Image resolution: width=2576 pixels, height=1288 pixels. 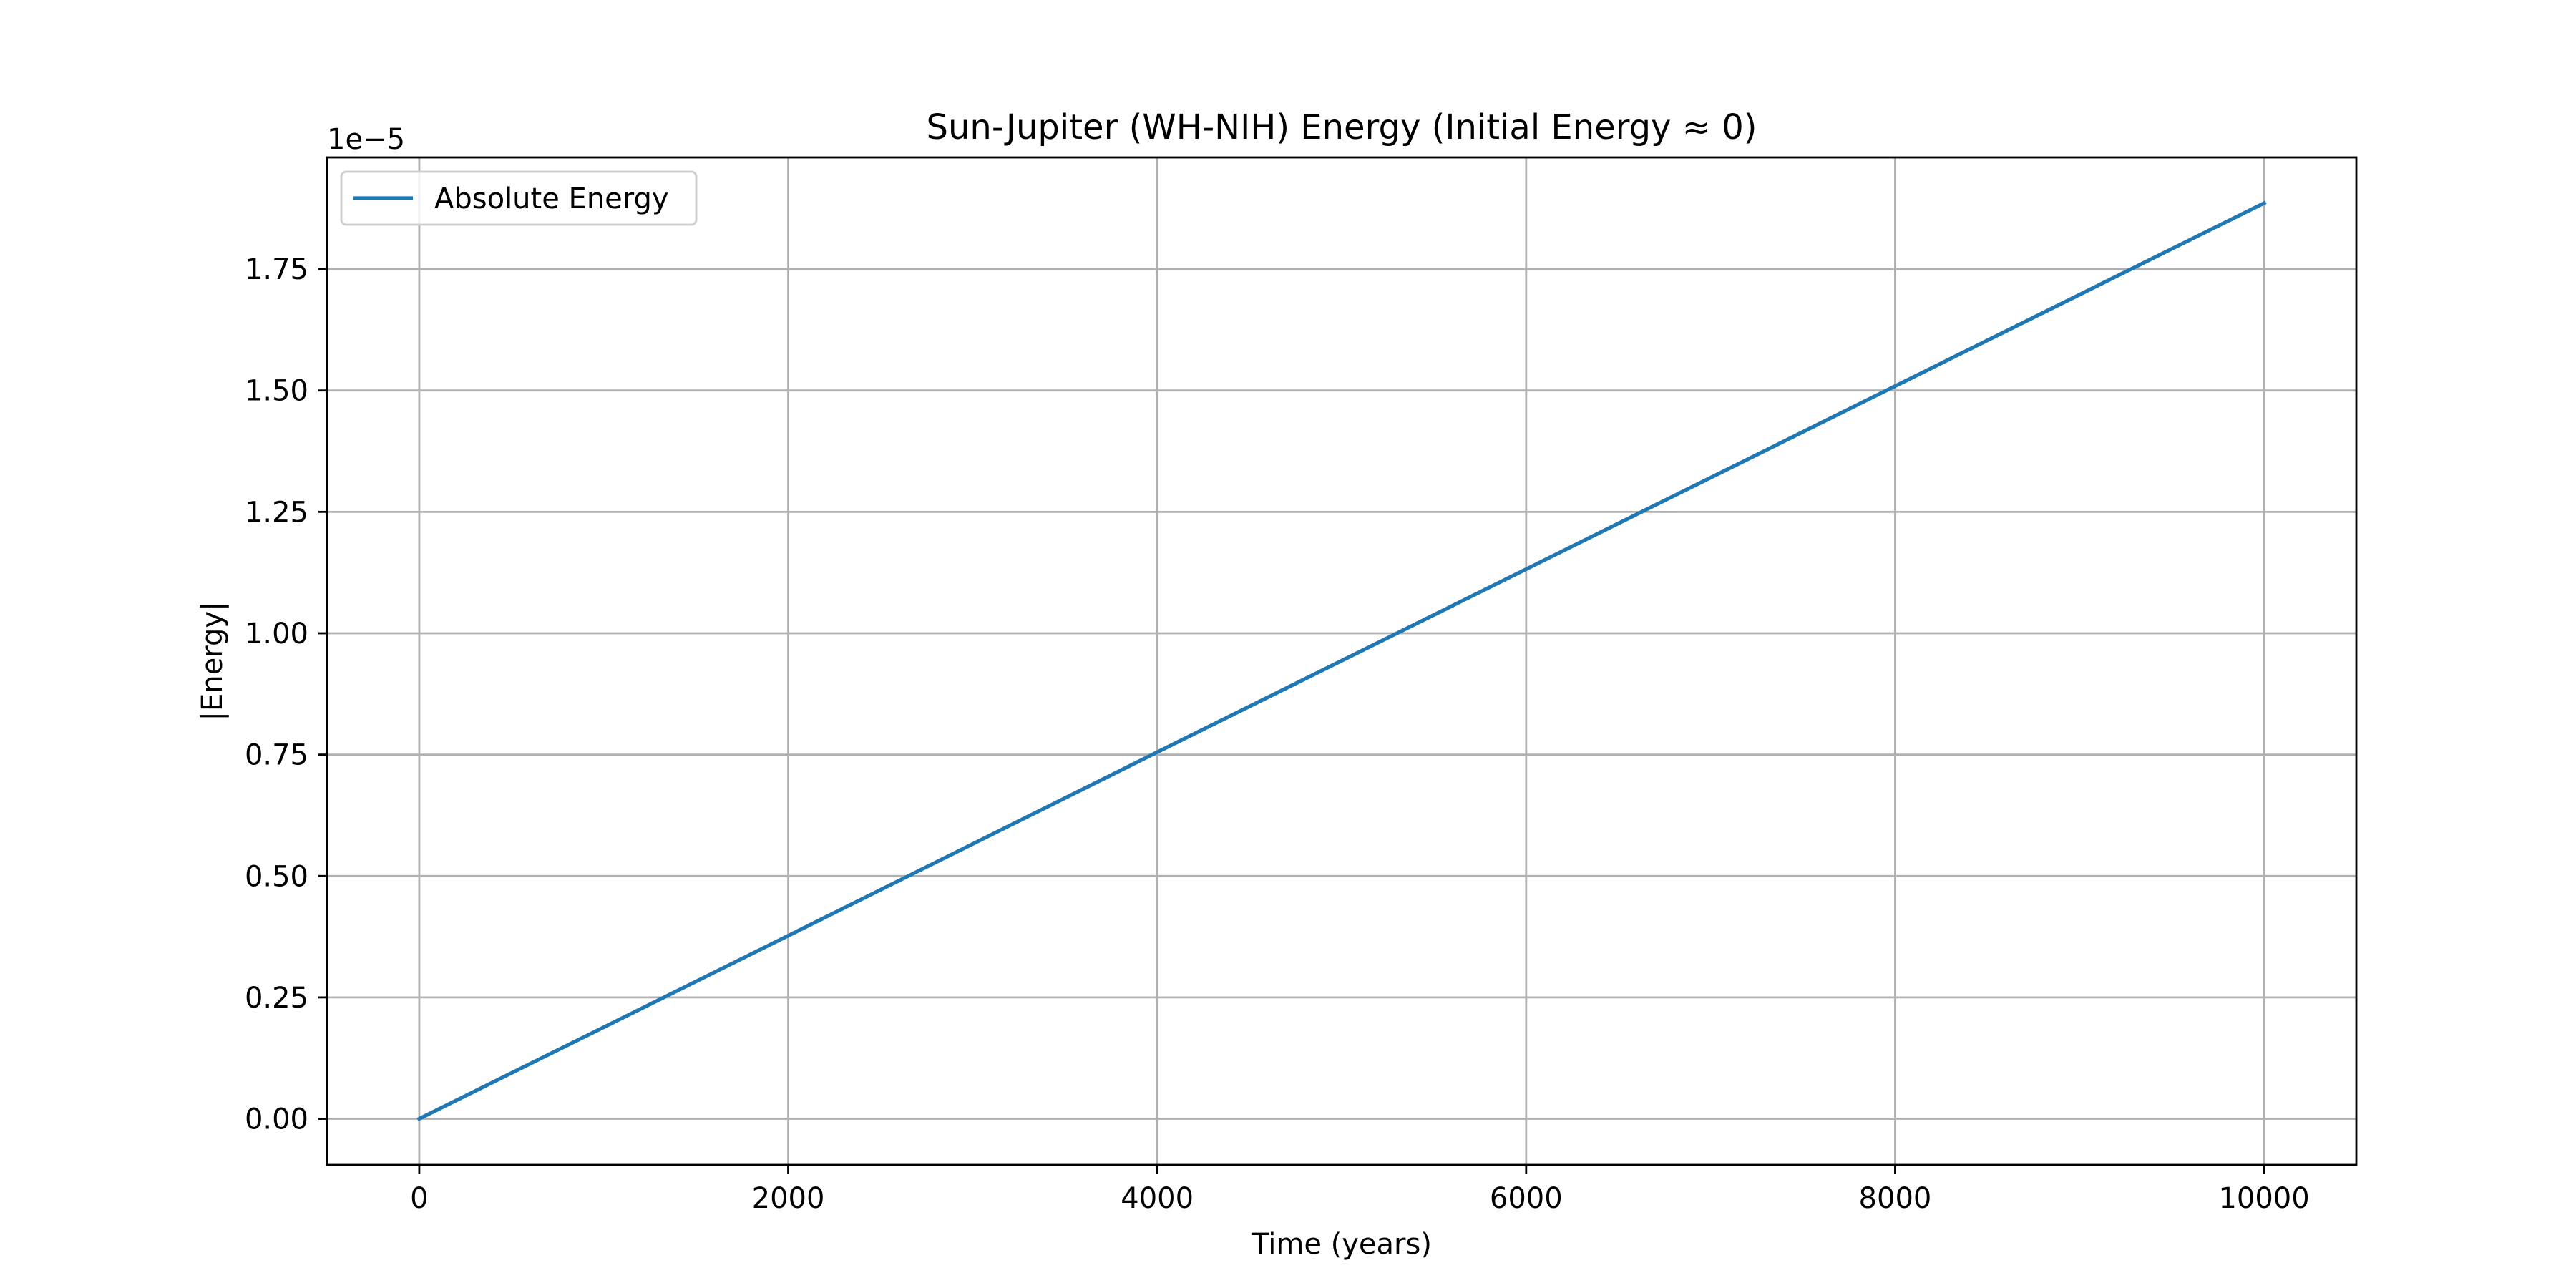 I want to click on y-tick-label: 0.50, so click(x=276, y=876).